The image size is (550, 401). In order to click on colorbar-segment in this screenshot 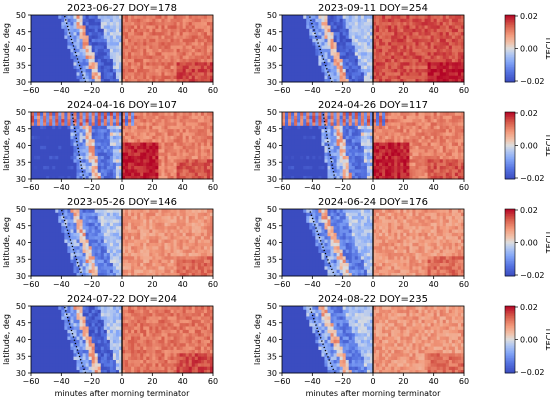, I will do `click(510, 62)`.